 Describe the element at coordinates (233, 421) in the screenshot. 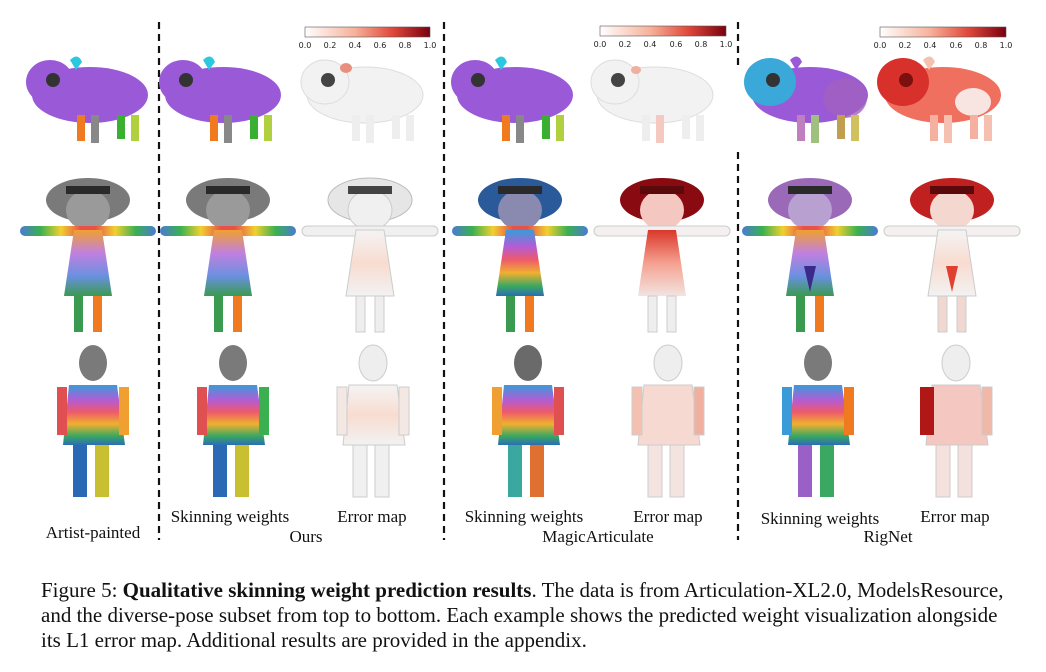

I see `man-ours-skin` at that location.